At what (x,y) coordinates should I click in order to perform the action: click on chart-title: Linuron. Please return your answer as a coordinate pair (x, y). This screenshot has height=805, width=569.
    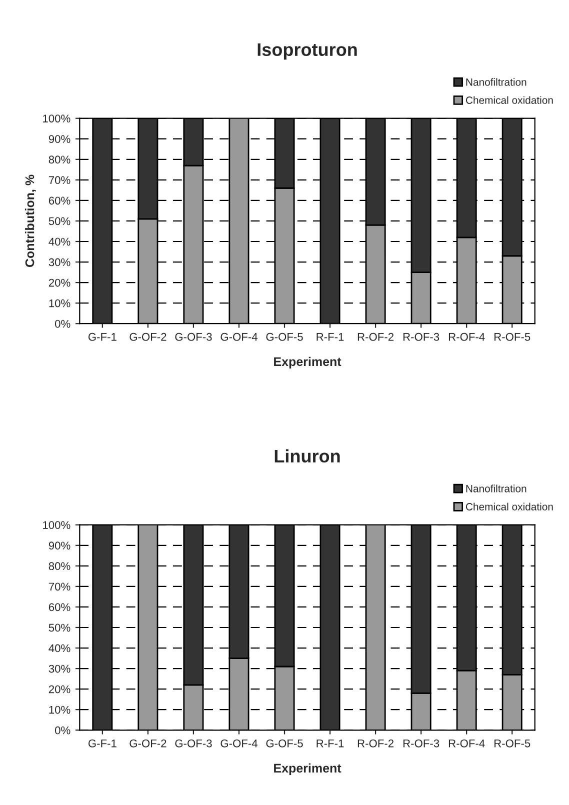
    Looking at the image, I should click on (307, 456).